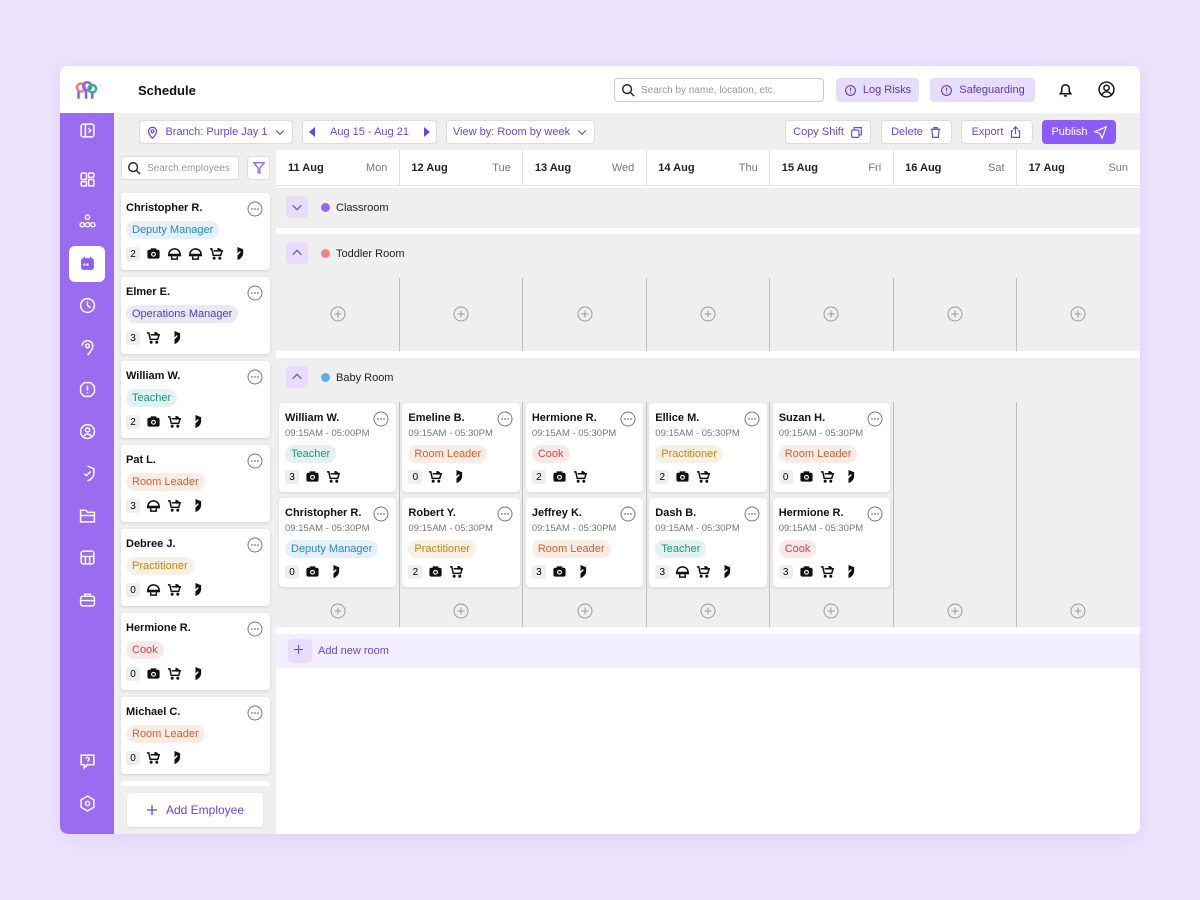  I want to click on search-box: Search by name, location, etc., so click(719, 90).